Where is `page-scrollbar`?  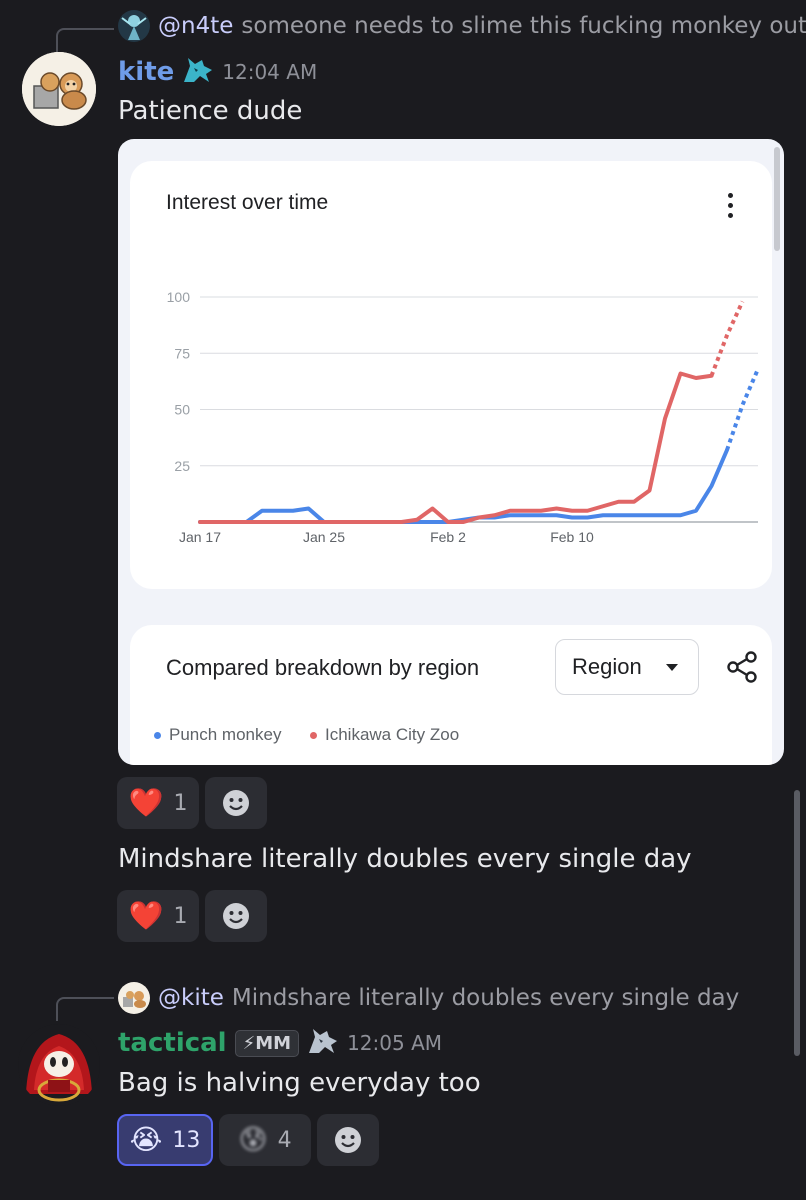
page-scrollbar is located at coordinates (797, 923).